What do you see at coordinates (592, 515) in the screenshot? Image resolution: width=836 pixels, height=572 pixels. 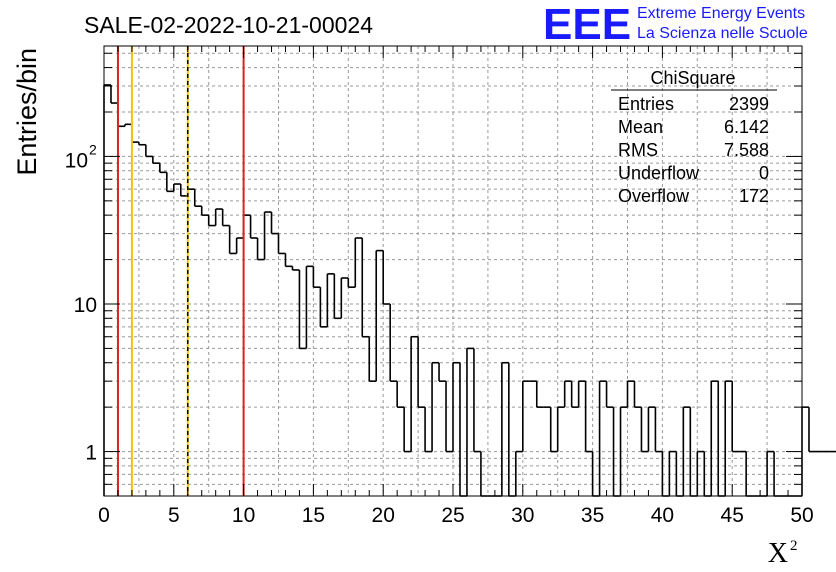 I see `x-tick-label: 35` at bounding box center [592, 515].